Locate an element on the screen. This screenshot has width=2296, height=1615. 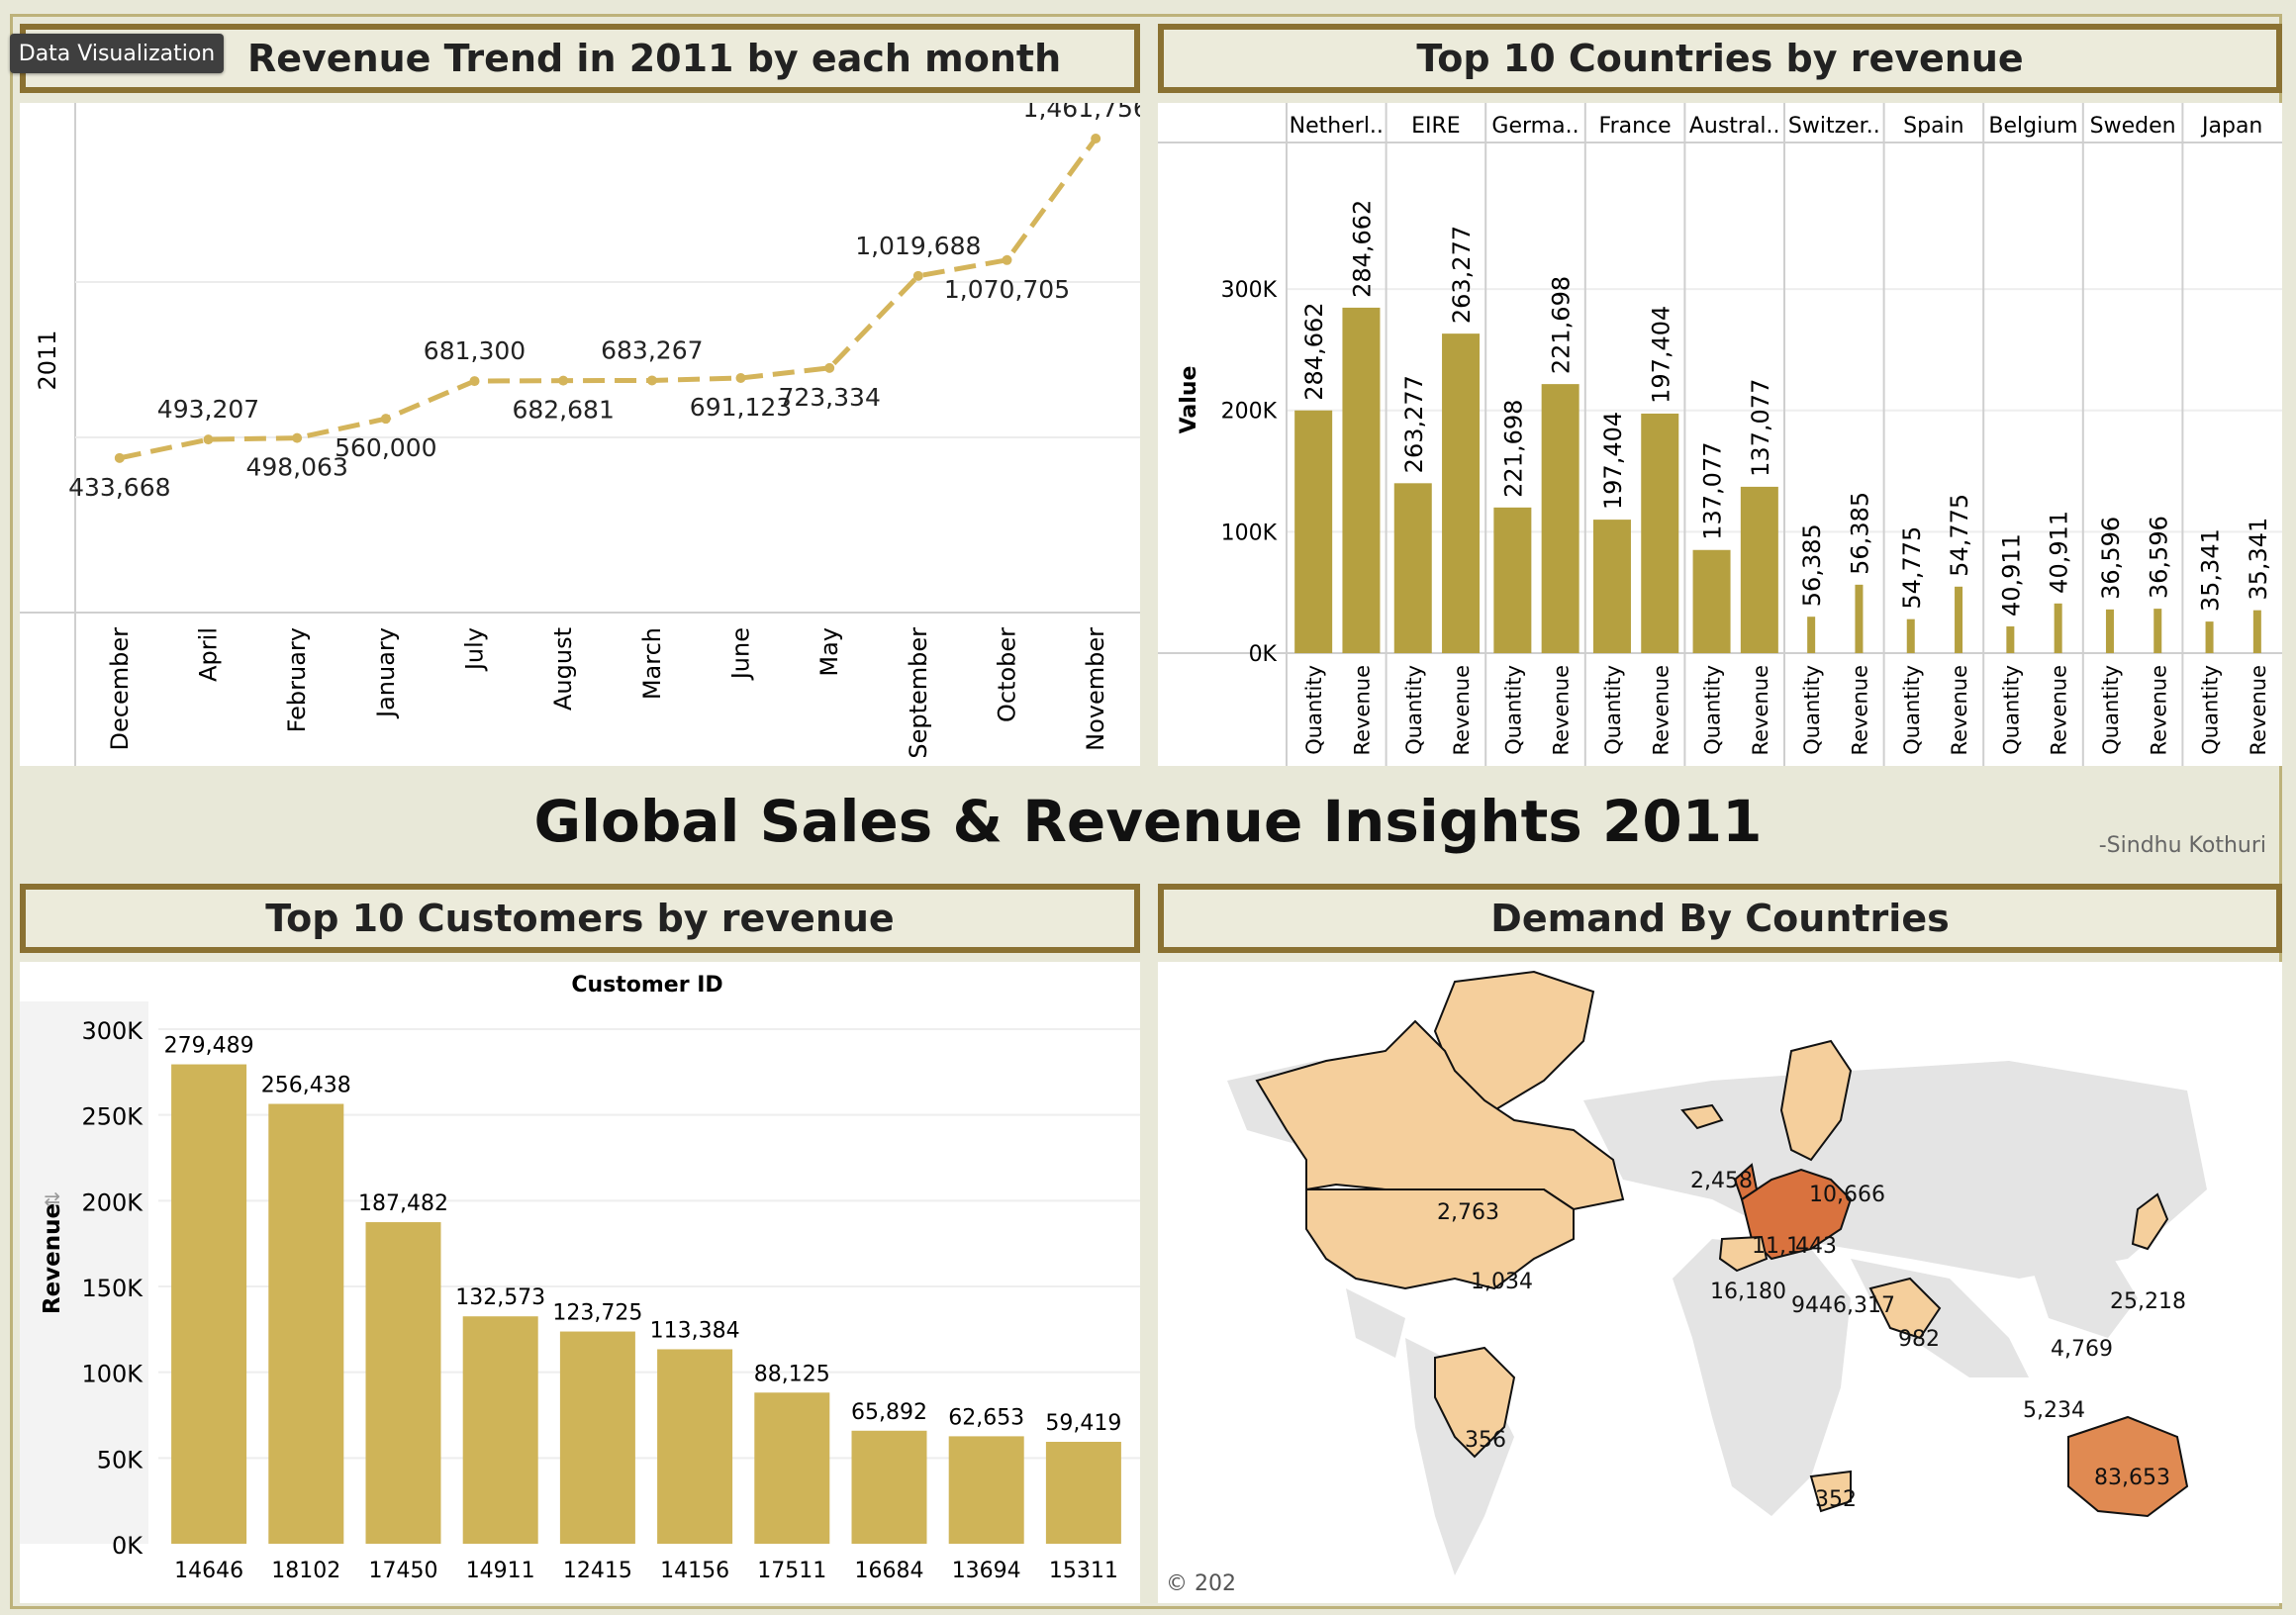
x-tick-customer-18102: 18102 is located at coordinates (305, 1571).